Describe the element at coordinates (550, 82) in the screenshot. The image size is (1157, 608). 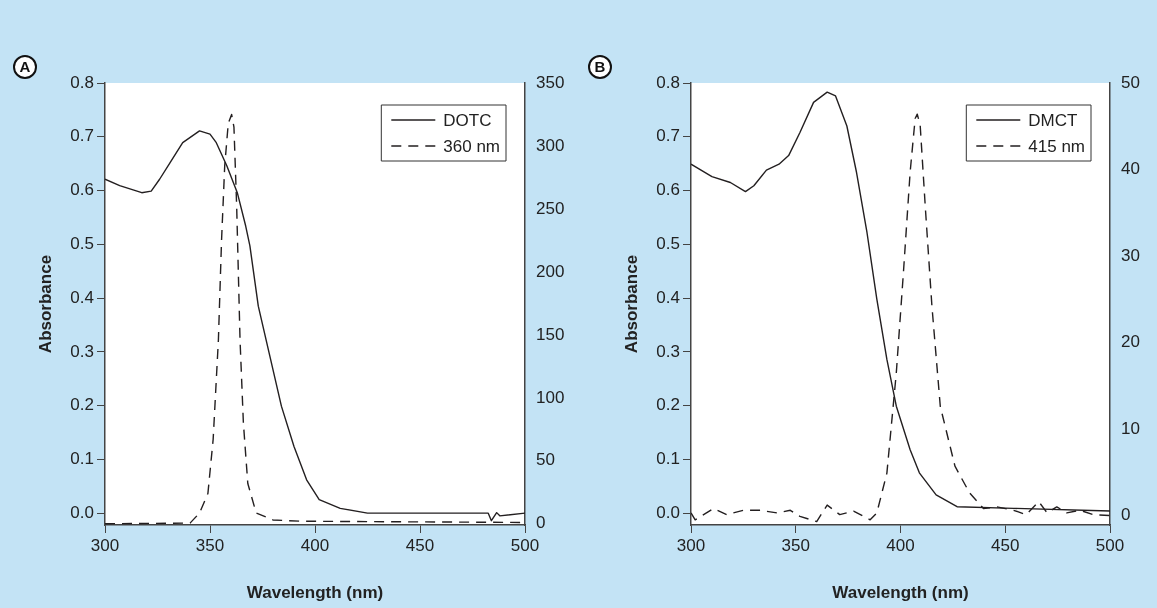
I see `y2-tick-label: 350` at that location.